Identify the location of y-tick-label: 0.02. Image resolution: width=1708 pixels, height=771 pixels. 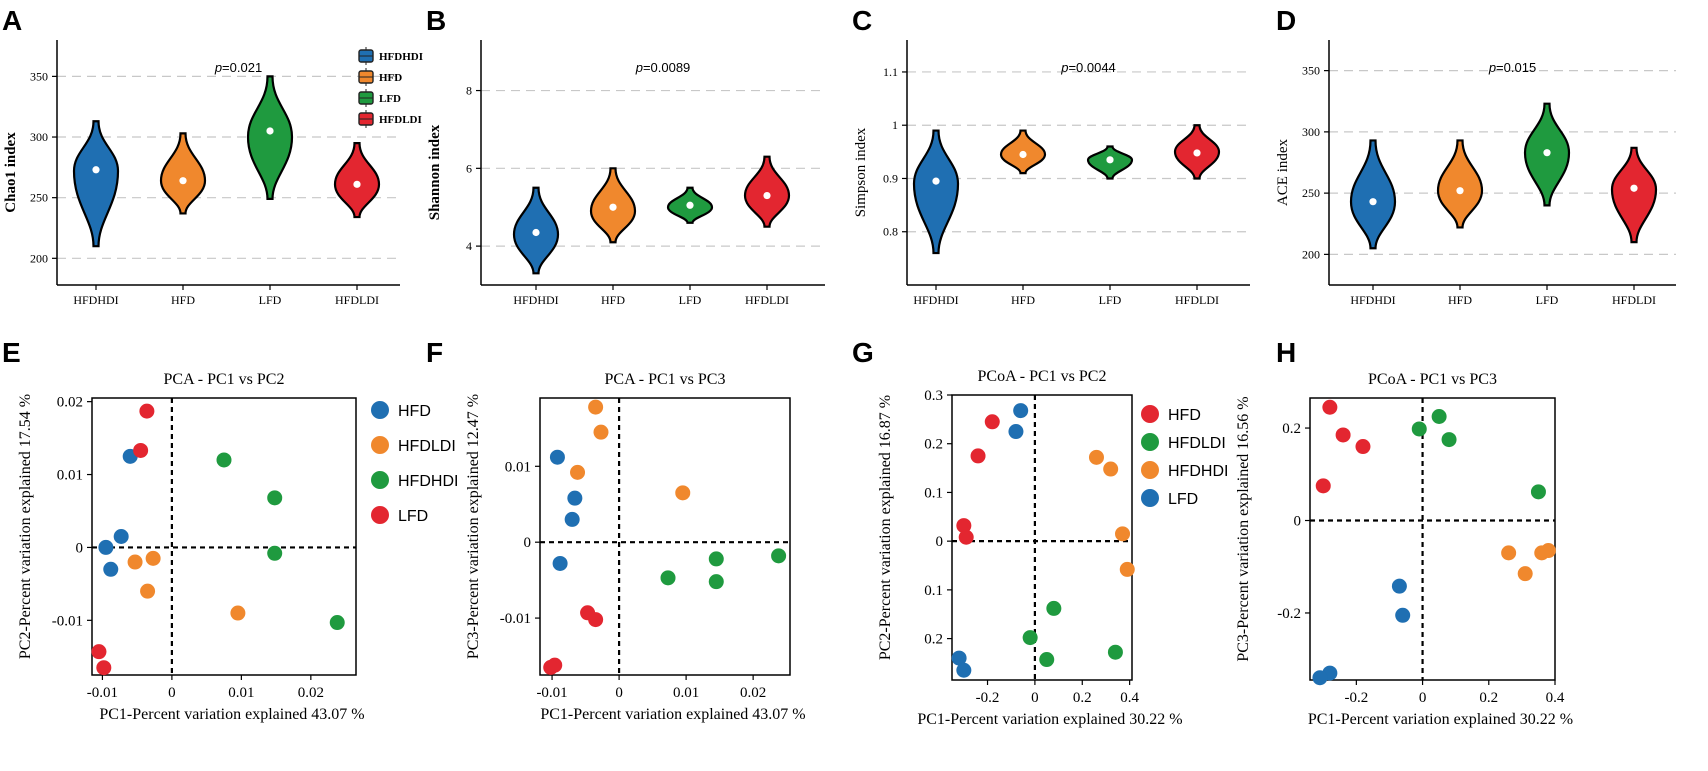
(70, 403).